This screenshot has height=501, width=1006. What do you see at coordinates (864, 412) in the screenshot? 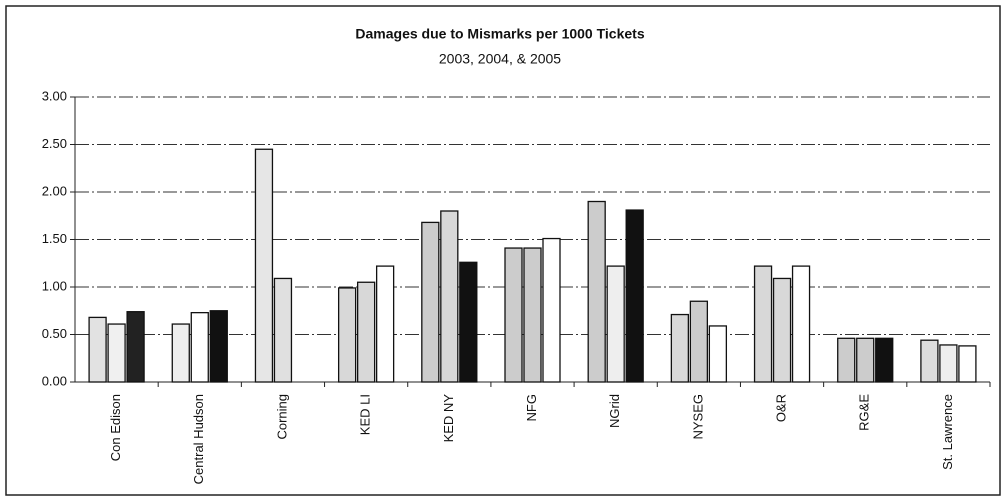
I see `x-tick-label: RG&E` at bounding box center [864, 412].